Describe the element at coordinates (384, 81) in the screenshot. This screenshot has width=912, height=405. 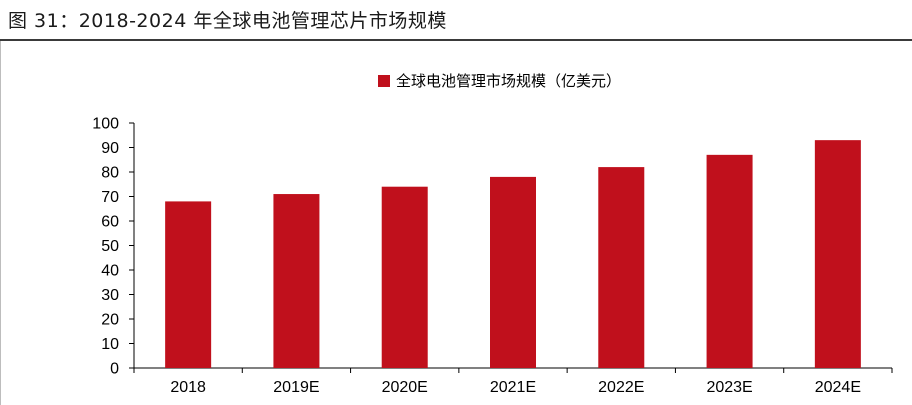
I see `legend-swatch` at that location.